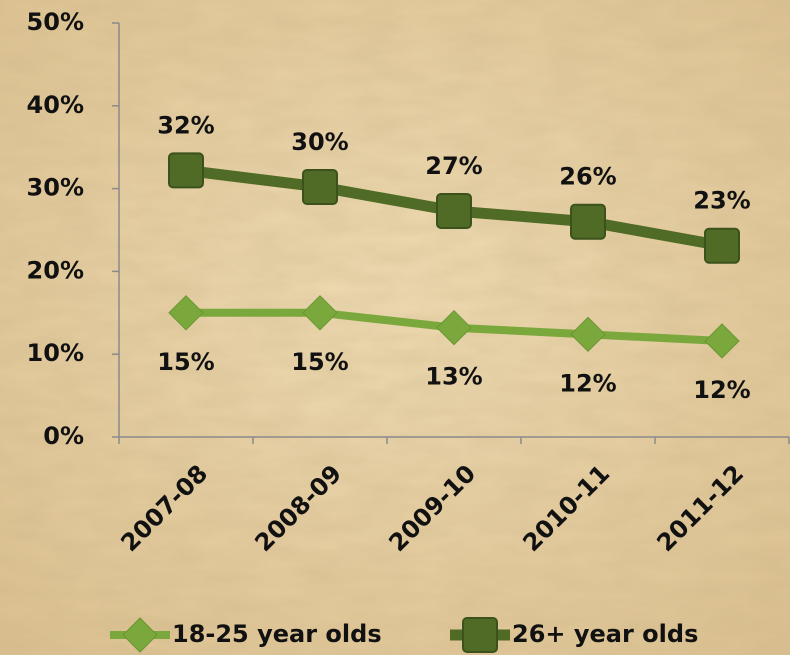 The width and height of the screenshot is (790, 655). I want to click on data-label: 32%, so click(185, 125).